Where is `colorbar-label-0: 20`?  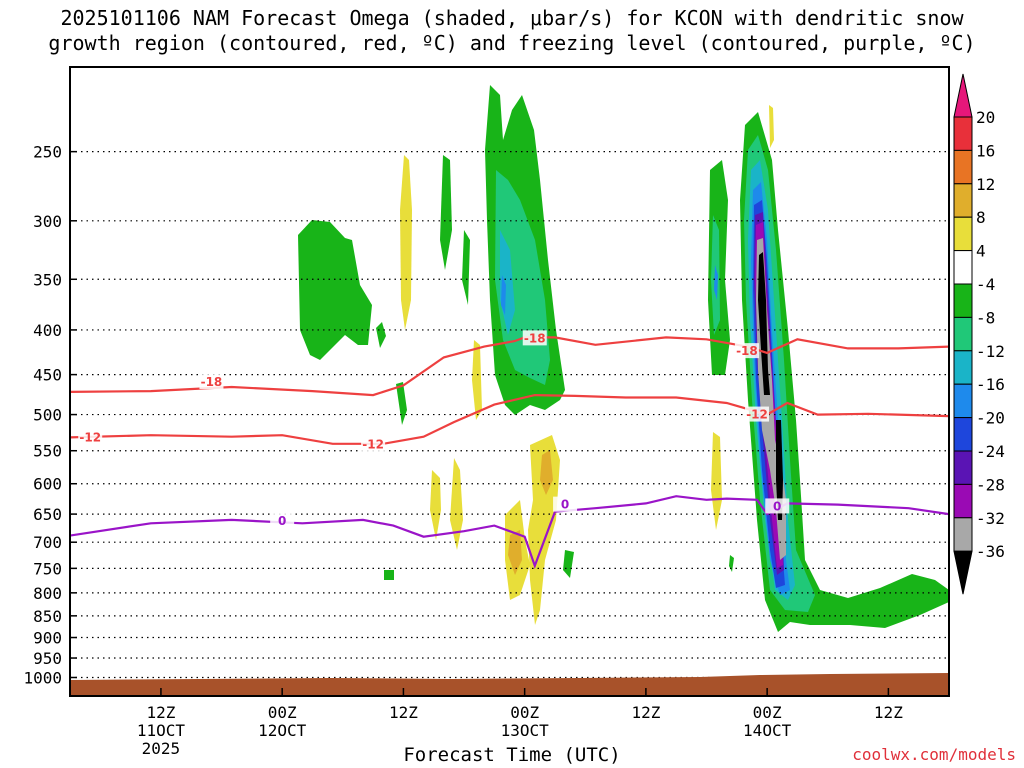
colorbar-label-0: 20 is located at coordinates (985, 117).